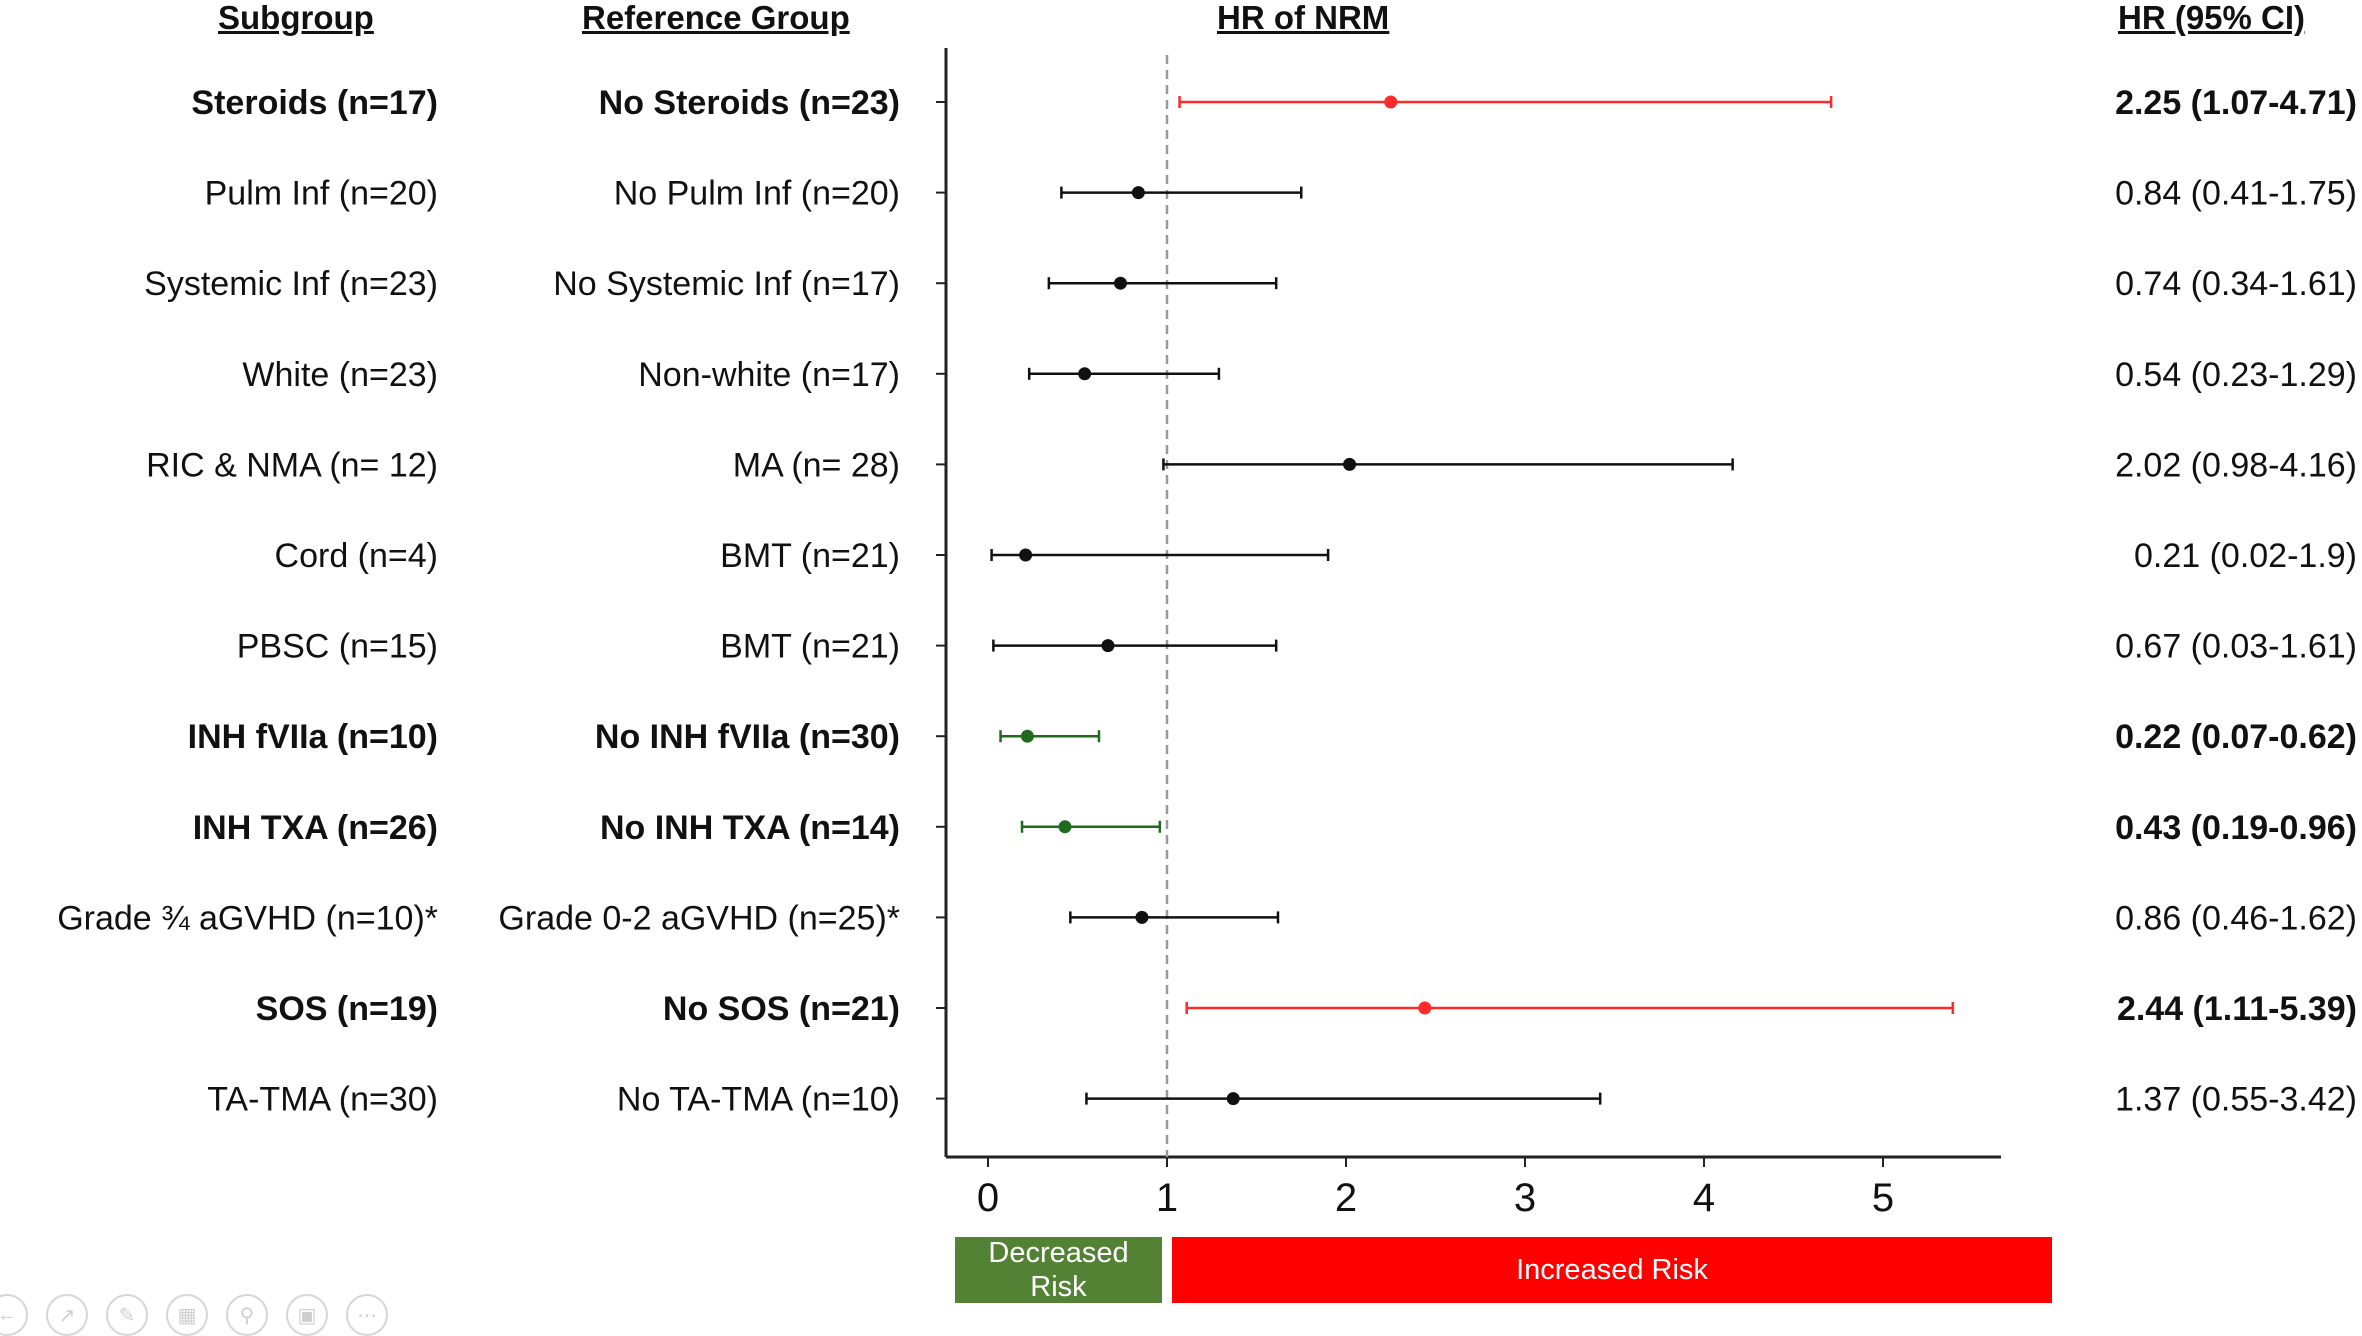 Image resolution: width=2362 pixels, height=1336 pixels. What do you see at coordinates (14, 1315) in the screenshot?
I see `back-icon: ←` at bounding box center [14, 1315].